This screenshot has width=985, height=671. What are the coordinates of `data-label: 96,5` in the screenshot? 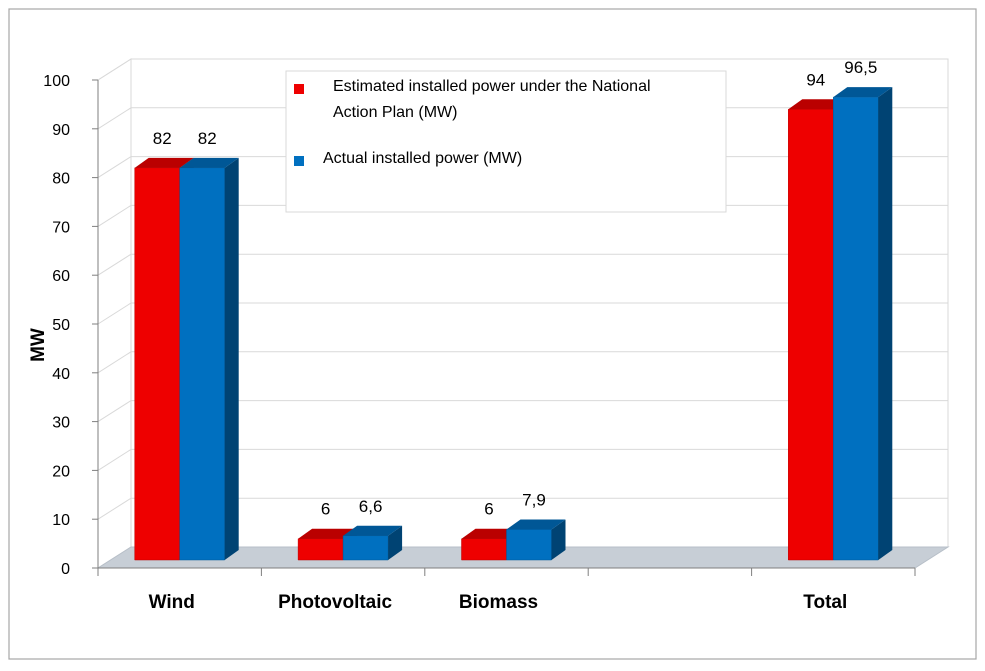 It's located at (860, 67).